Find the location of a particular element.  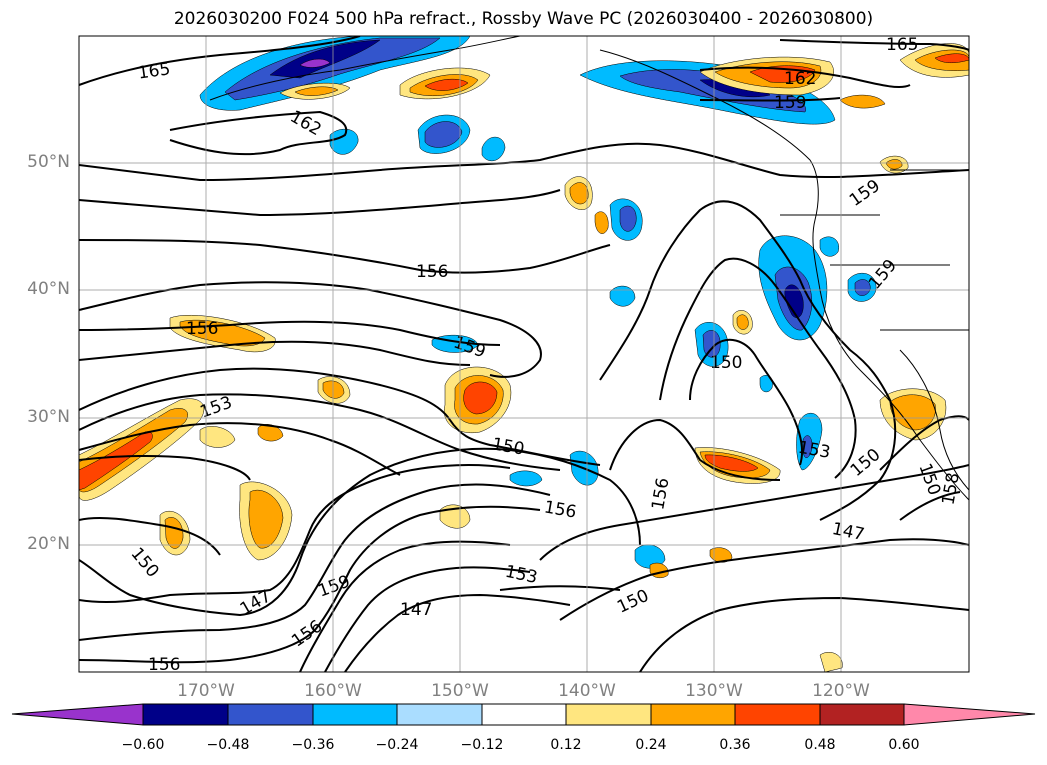

lon-label: 130°W is located at coordinates (714, 691).